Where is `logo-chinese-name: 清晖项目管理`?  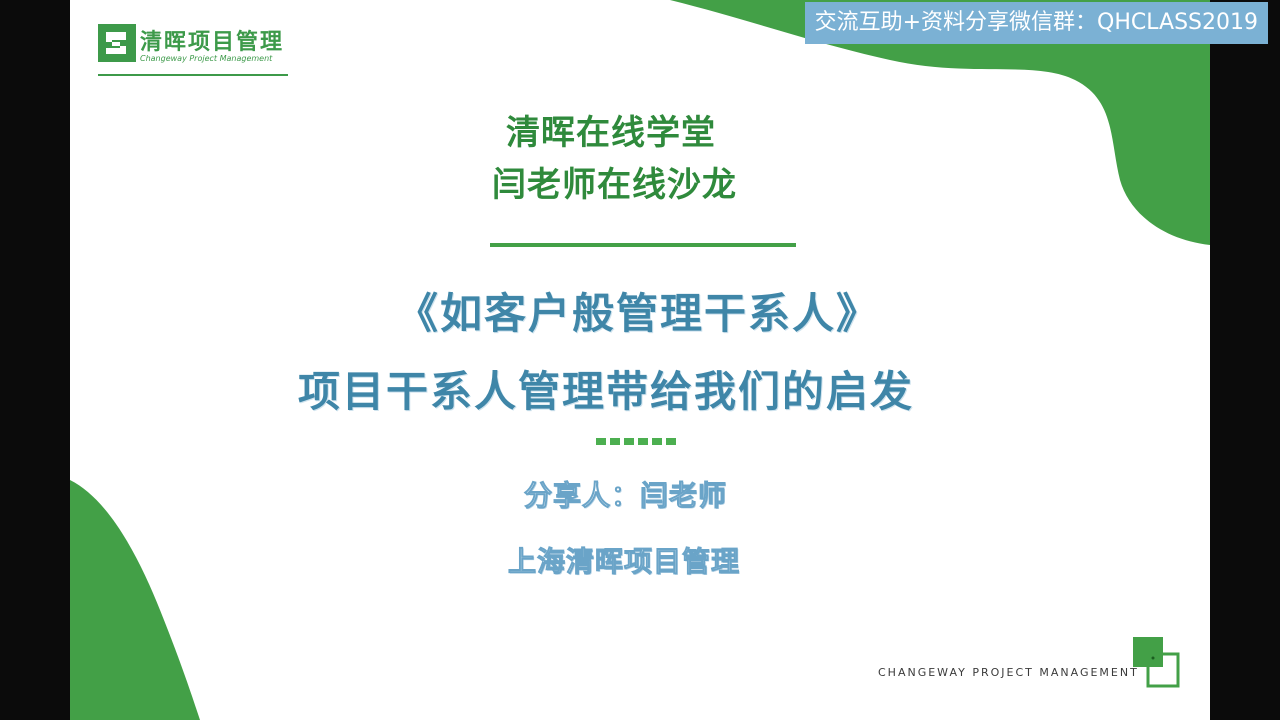
logo-chinese-name: 清晖项目管理 is located at coordinates (212, 42).